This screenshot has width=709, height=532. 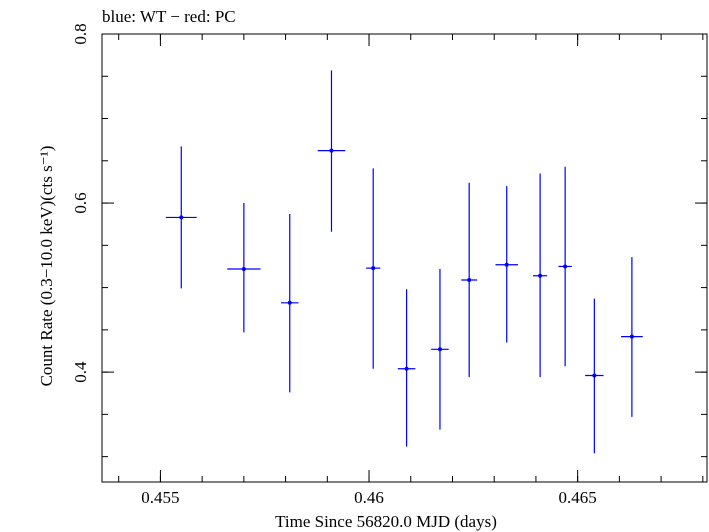 I want to click on y-axis-label: Count Rate (0.3−10.0 keV)(cts s⁻¹), so click(x=46, y=266).